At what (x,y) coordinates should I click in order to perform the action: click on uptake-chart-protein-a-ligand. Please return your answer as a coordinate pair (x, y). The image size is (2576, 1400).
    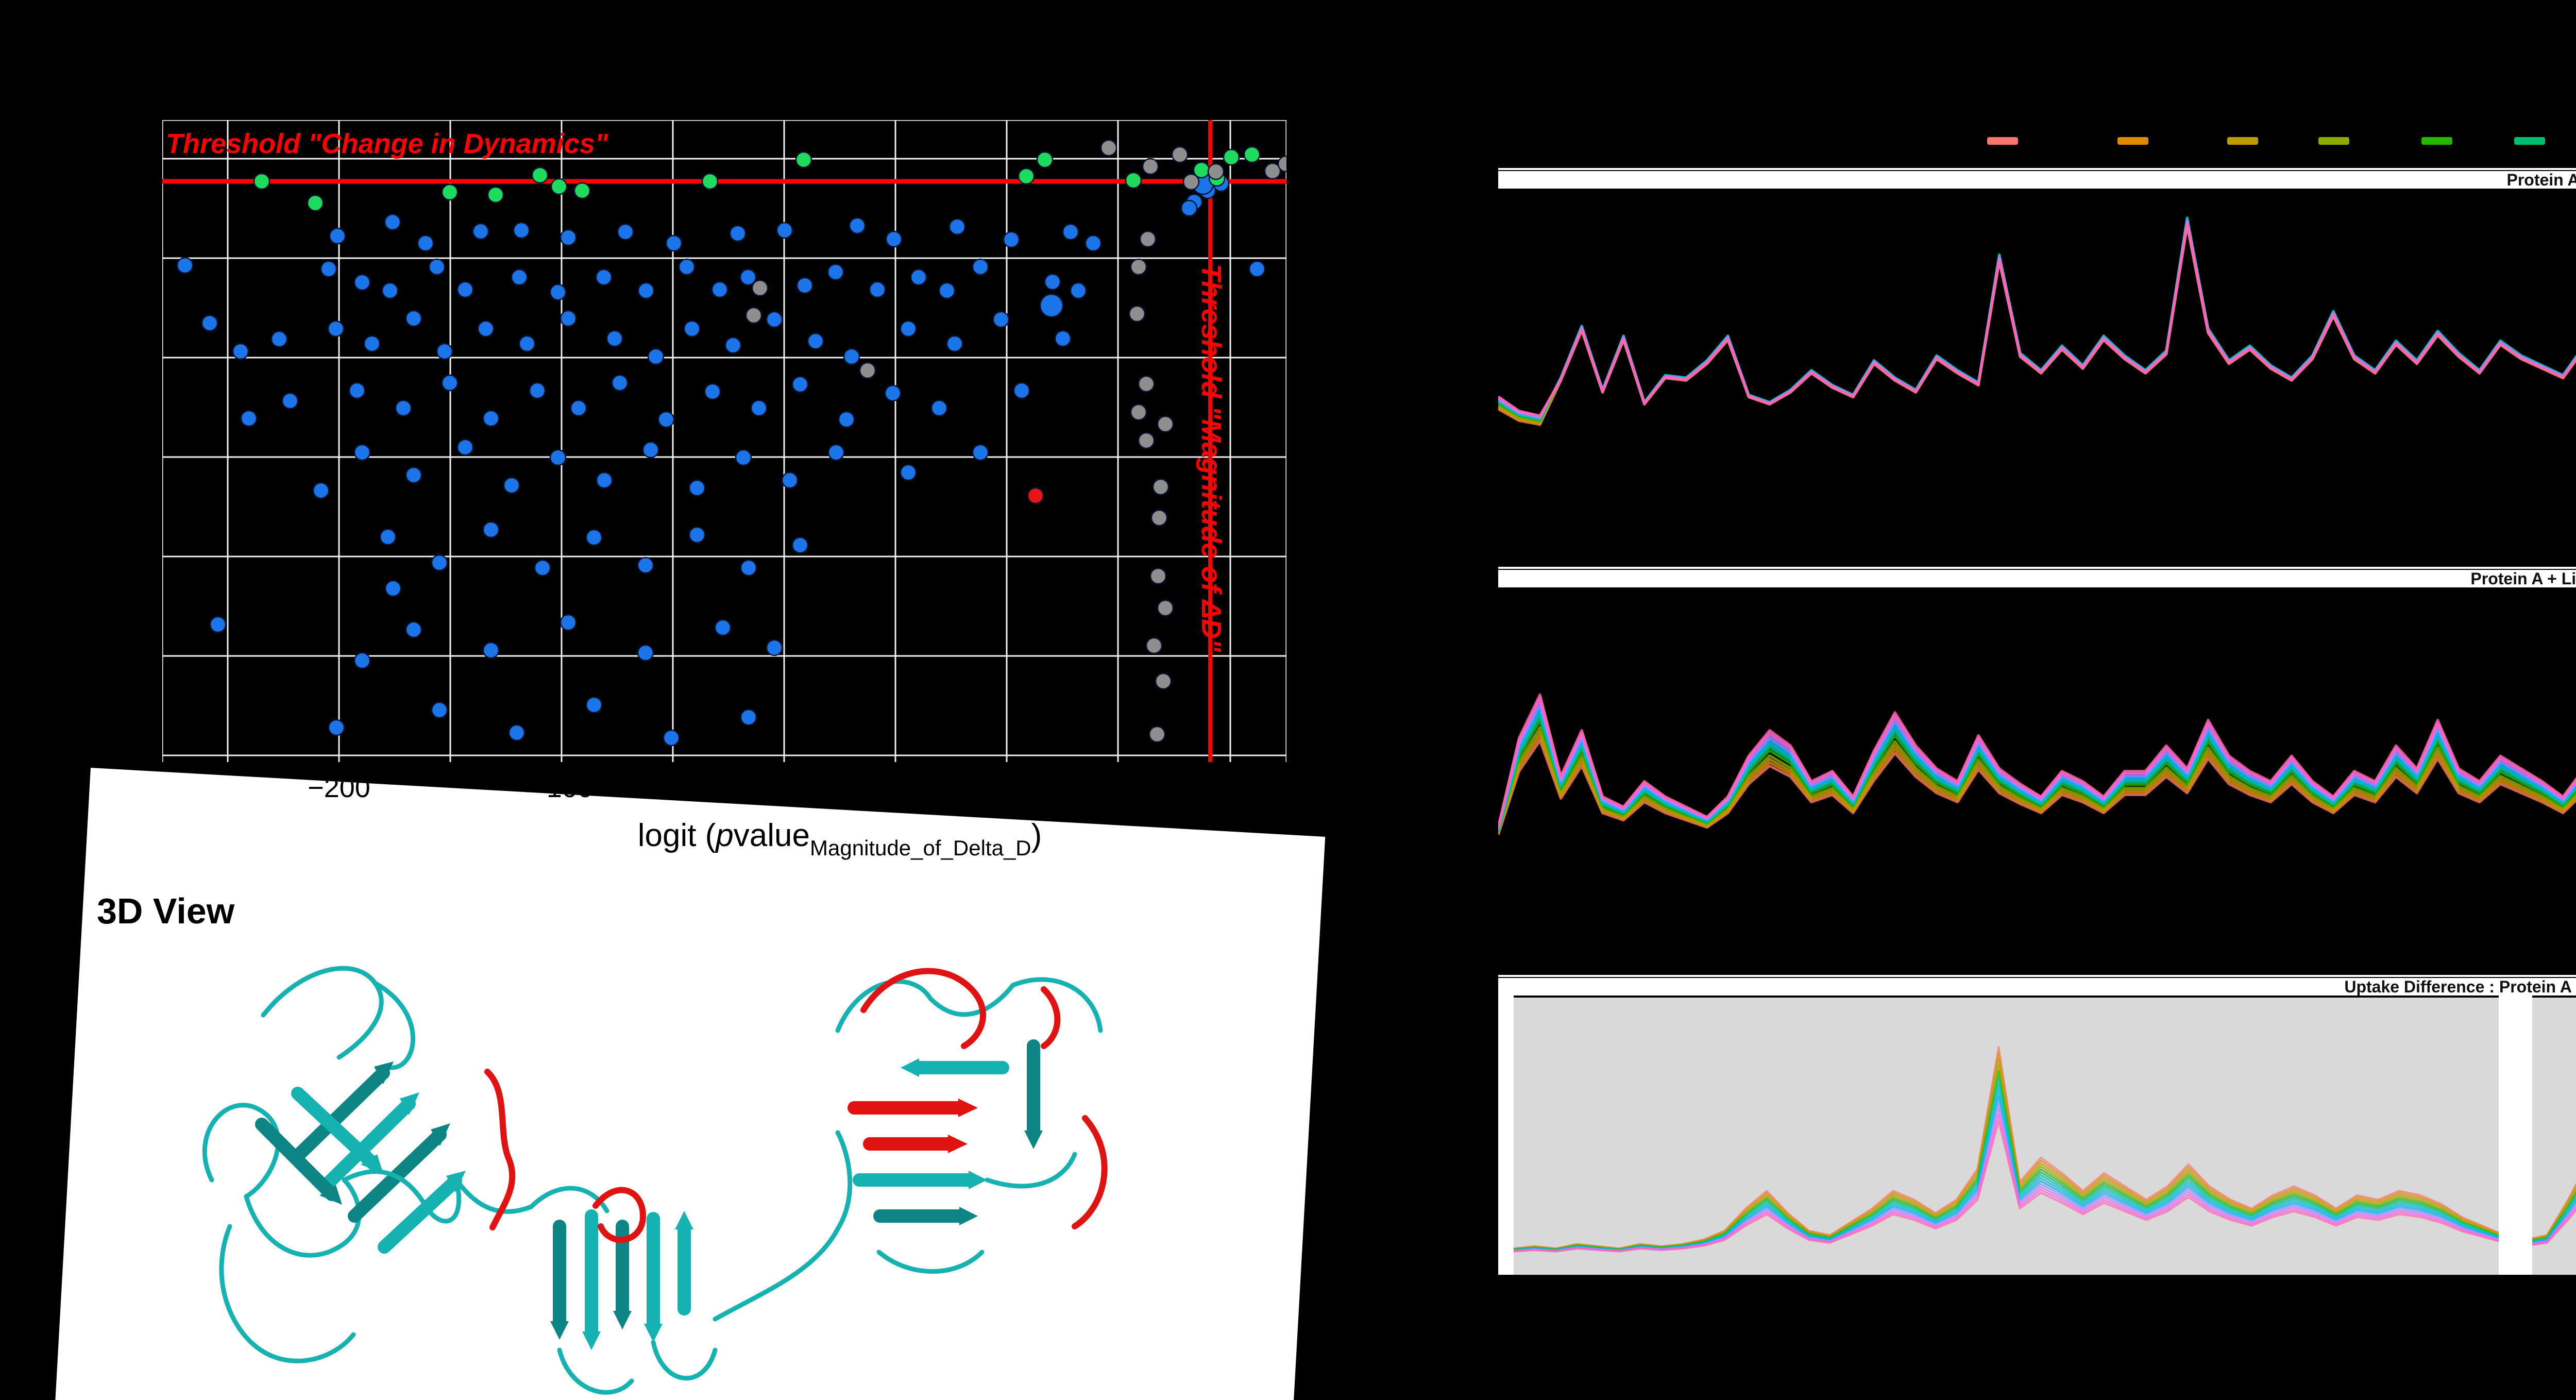
    Looking at the image, I should click on (2037, 781).